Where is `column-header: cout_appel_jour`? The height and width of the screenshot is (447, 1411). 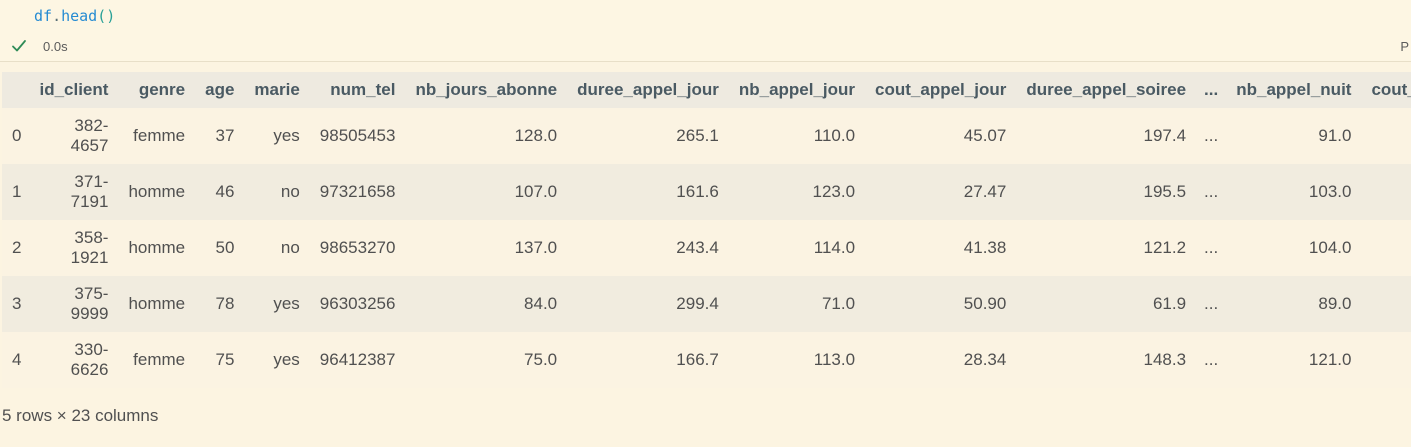
column-header: cout_appel_jour is located at coordinates (941, 89).